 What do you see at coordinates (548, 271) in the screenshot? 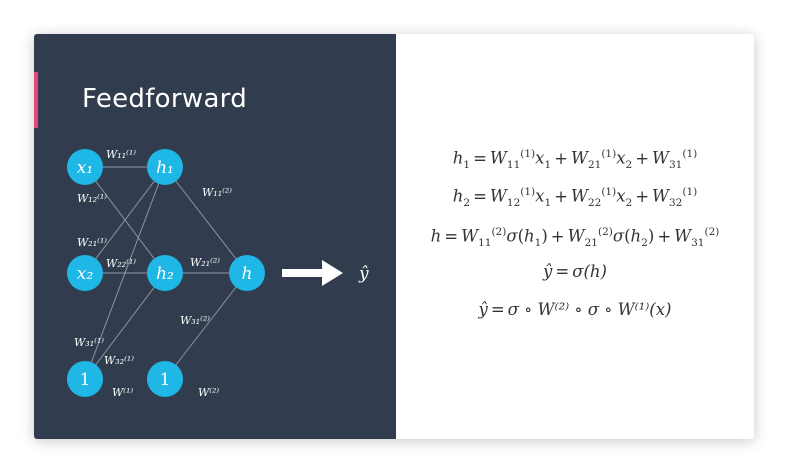
I see `eq4-lhs: ŷ` at bounding box center [548, 271].